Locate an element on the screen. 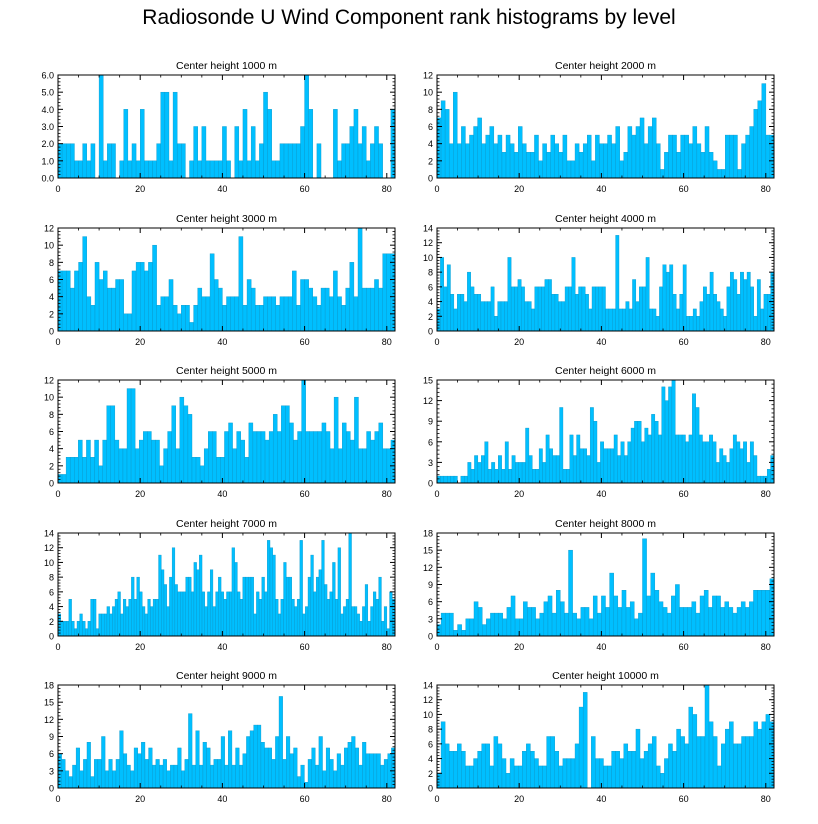  y-tick-label: 0 is located at coordinates (51, 789).